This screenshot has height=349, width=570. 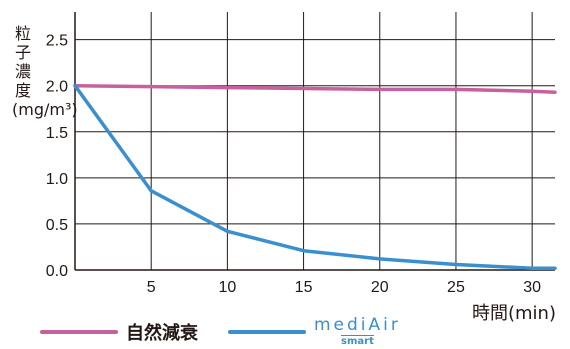 What do you see at coordinates (79, 332) in the screenshot?
I see `legend-swatch-natural-decay` at bounding box center [79, 332].